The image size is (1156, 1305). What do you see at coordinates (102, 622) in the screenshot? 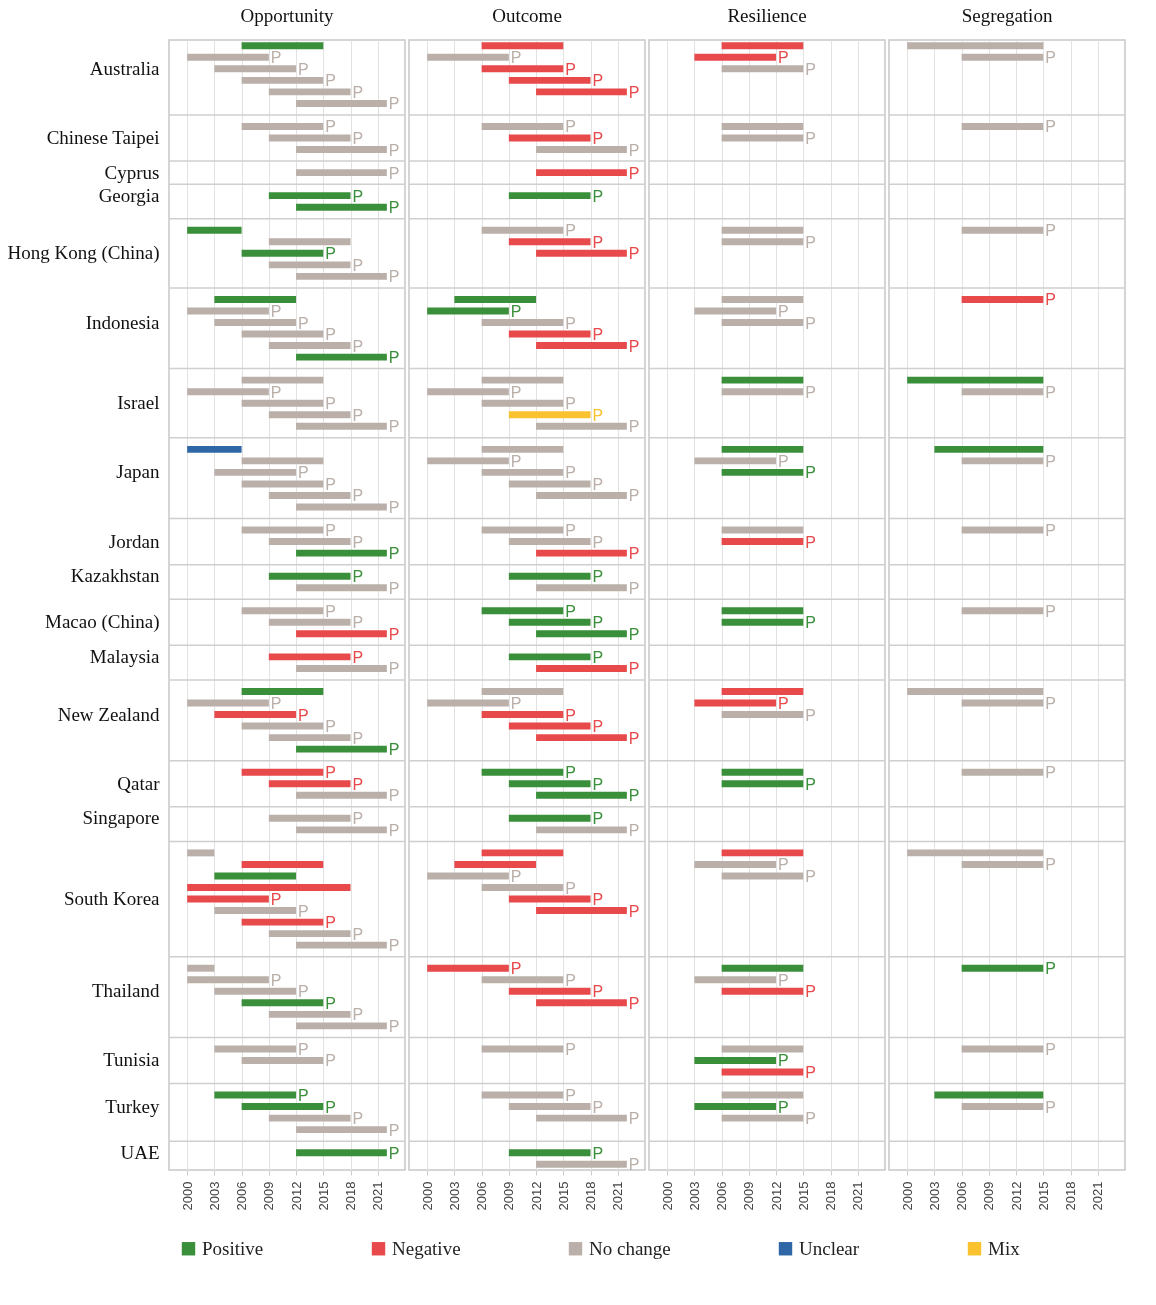
I see `y-tick-label: Macao (China)` at bounding box center [102, 622].